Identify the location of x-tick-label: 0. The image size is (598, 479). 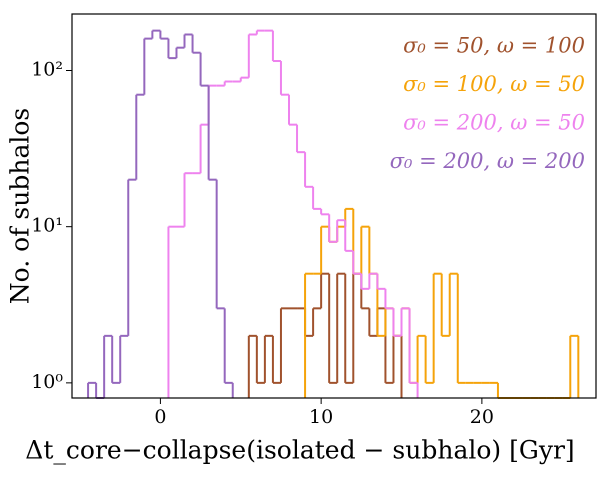
(160, 417).